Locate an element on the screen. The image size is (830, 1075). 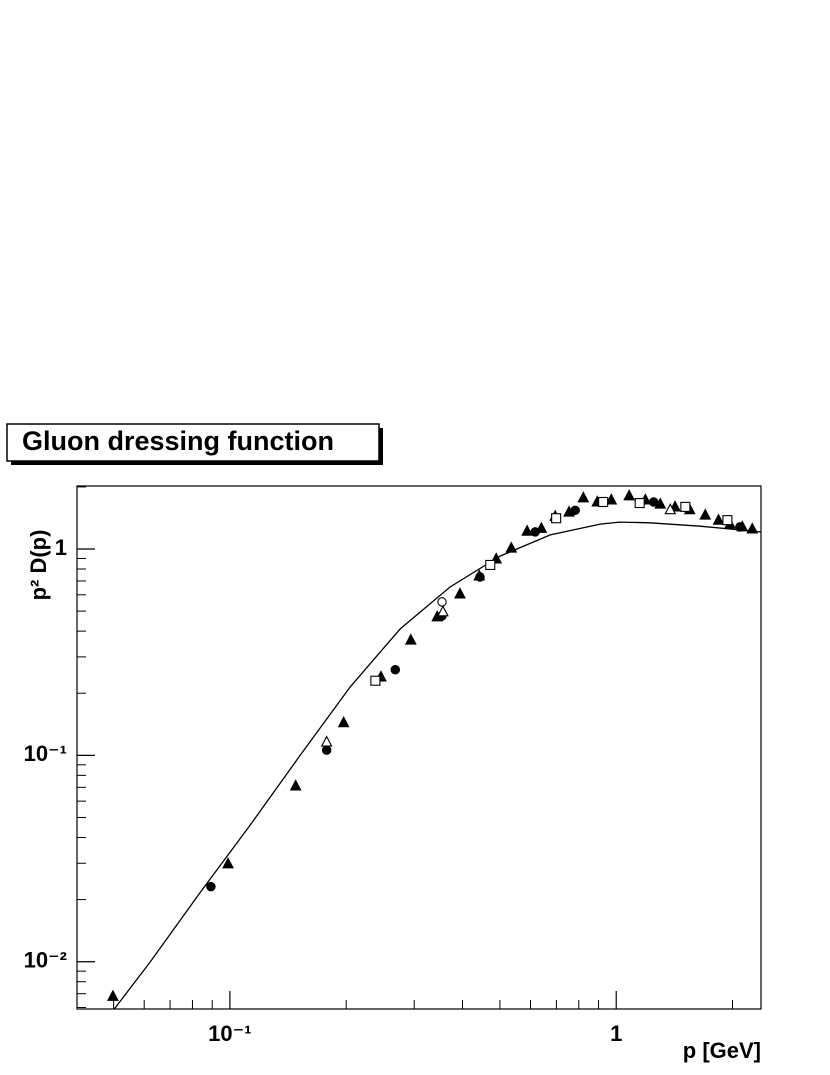
title-box is located at coordinates (193, 442).